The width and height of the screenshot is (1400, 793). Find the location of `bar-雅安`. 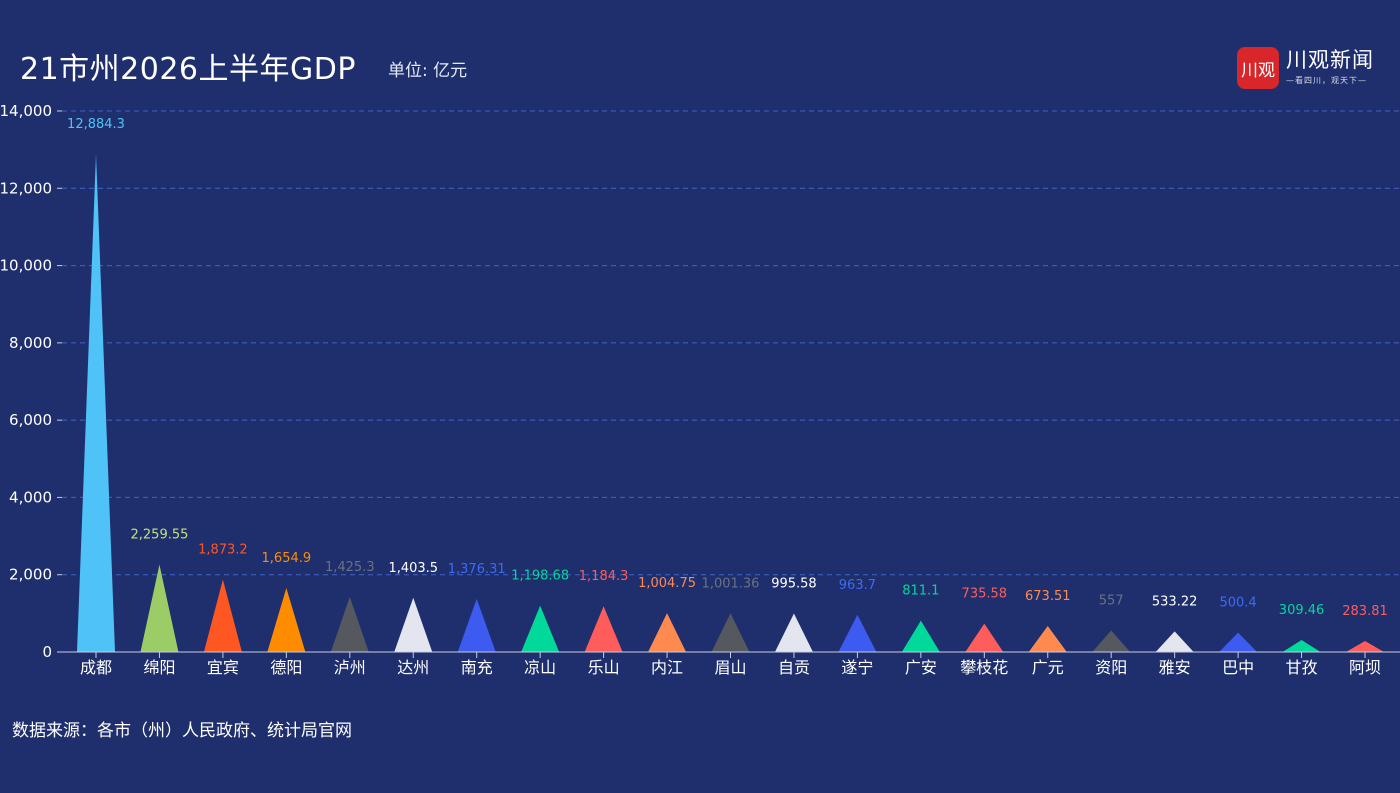

bar-雅安 is located at coordinates (1174, 641).